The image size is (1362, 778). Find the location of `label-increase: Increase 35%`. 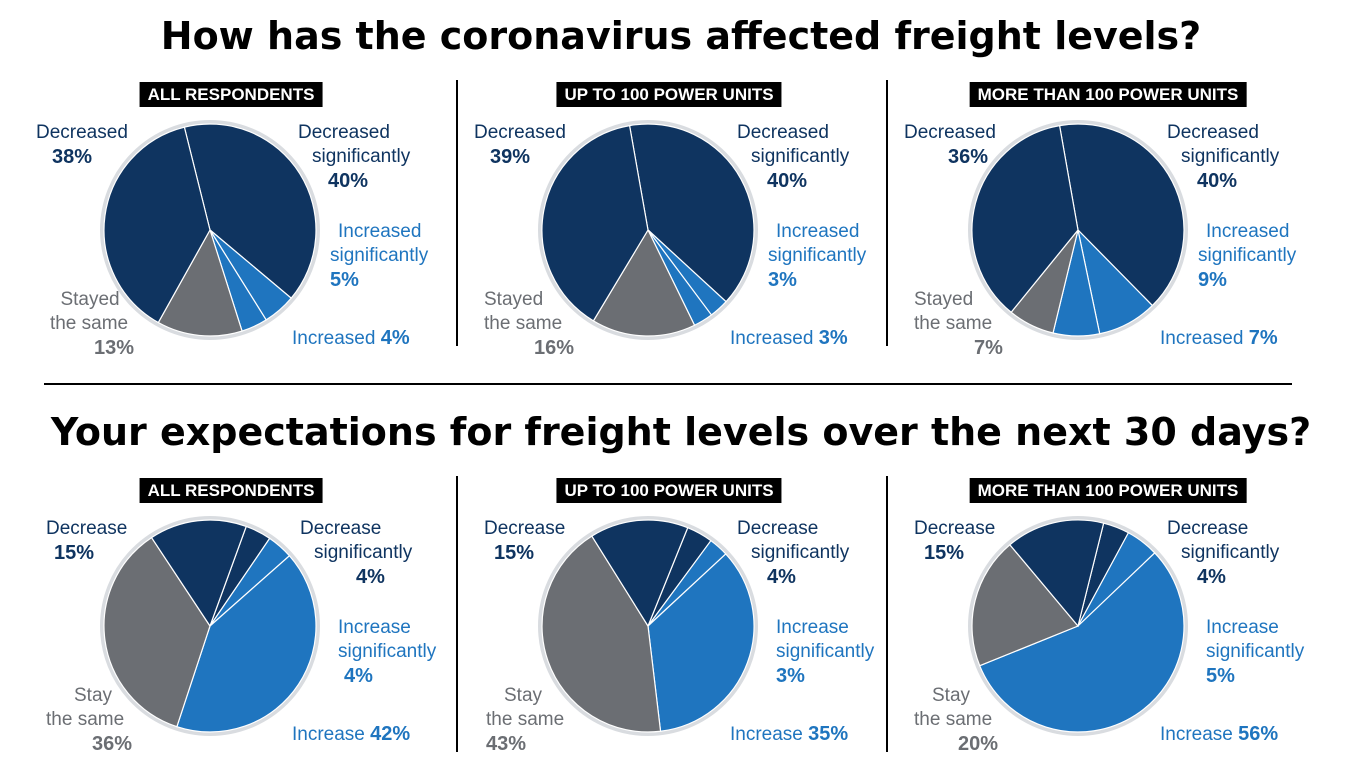

label-increase: Increase 35% is located at coordinates (789, 734).